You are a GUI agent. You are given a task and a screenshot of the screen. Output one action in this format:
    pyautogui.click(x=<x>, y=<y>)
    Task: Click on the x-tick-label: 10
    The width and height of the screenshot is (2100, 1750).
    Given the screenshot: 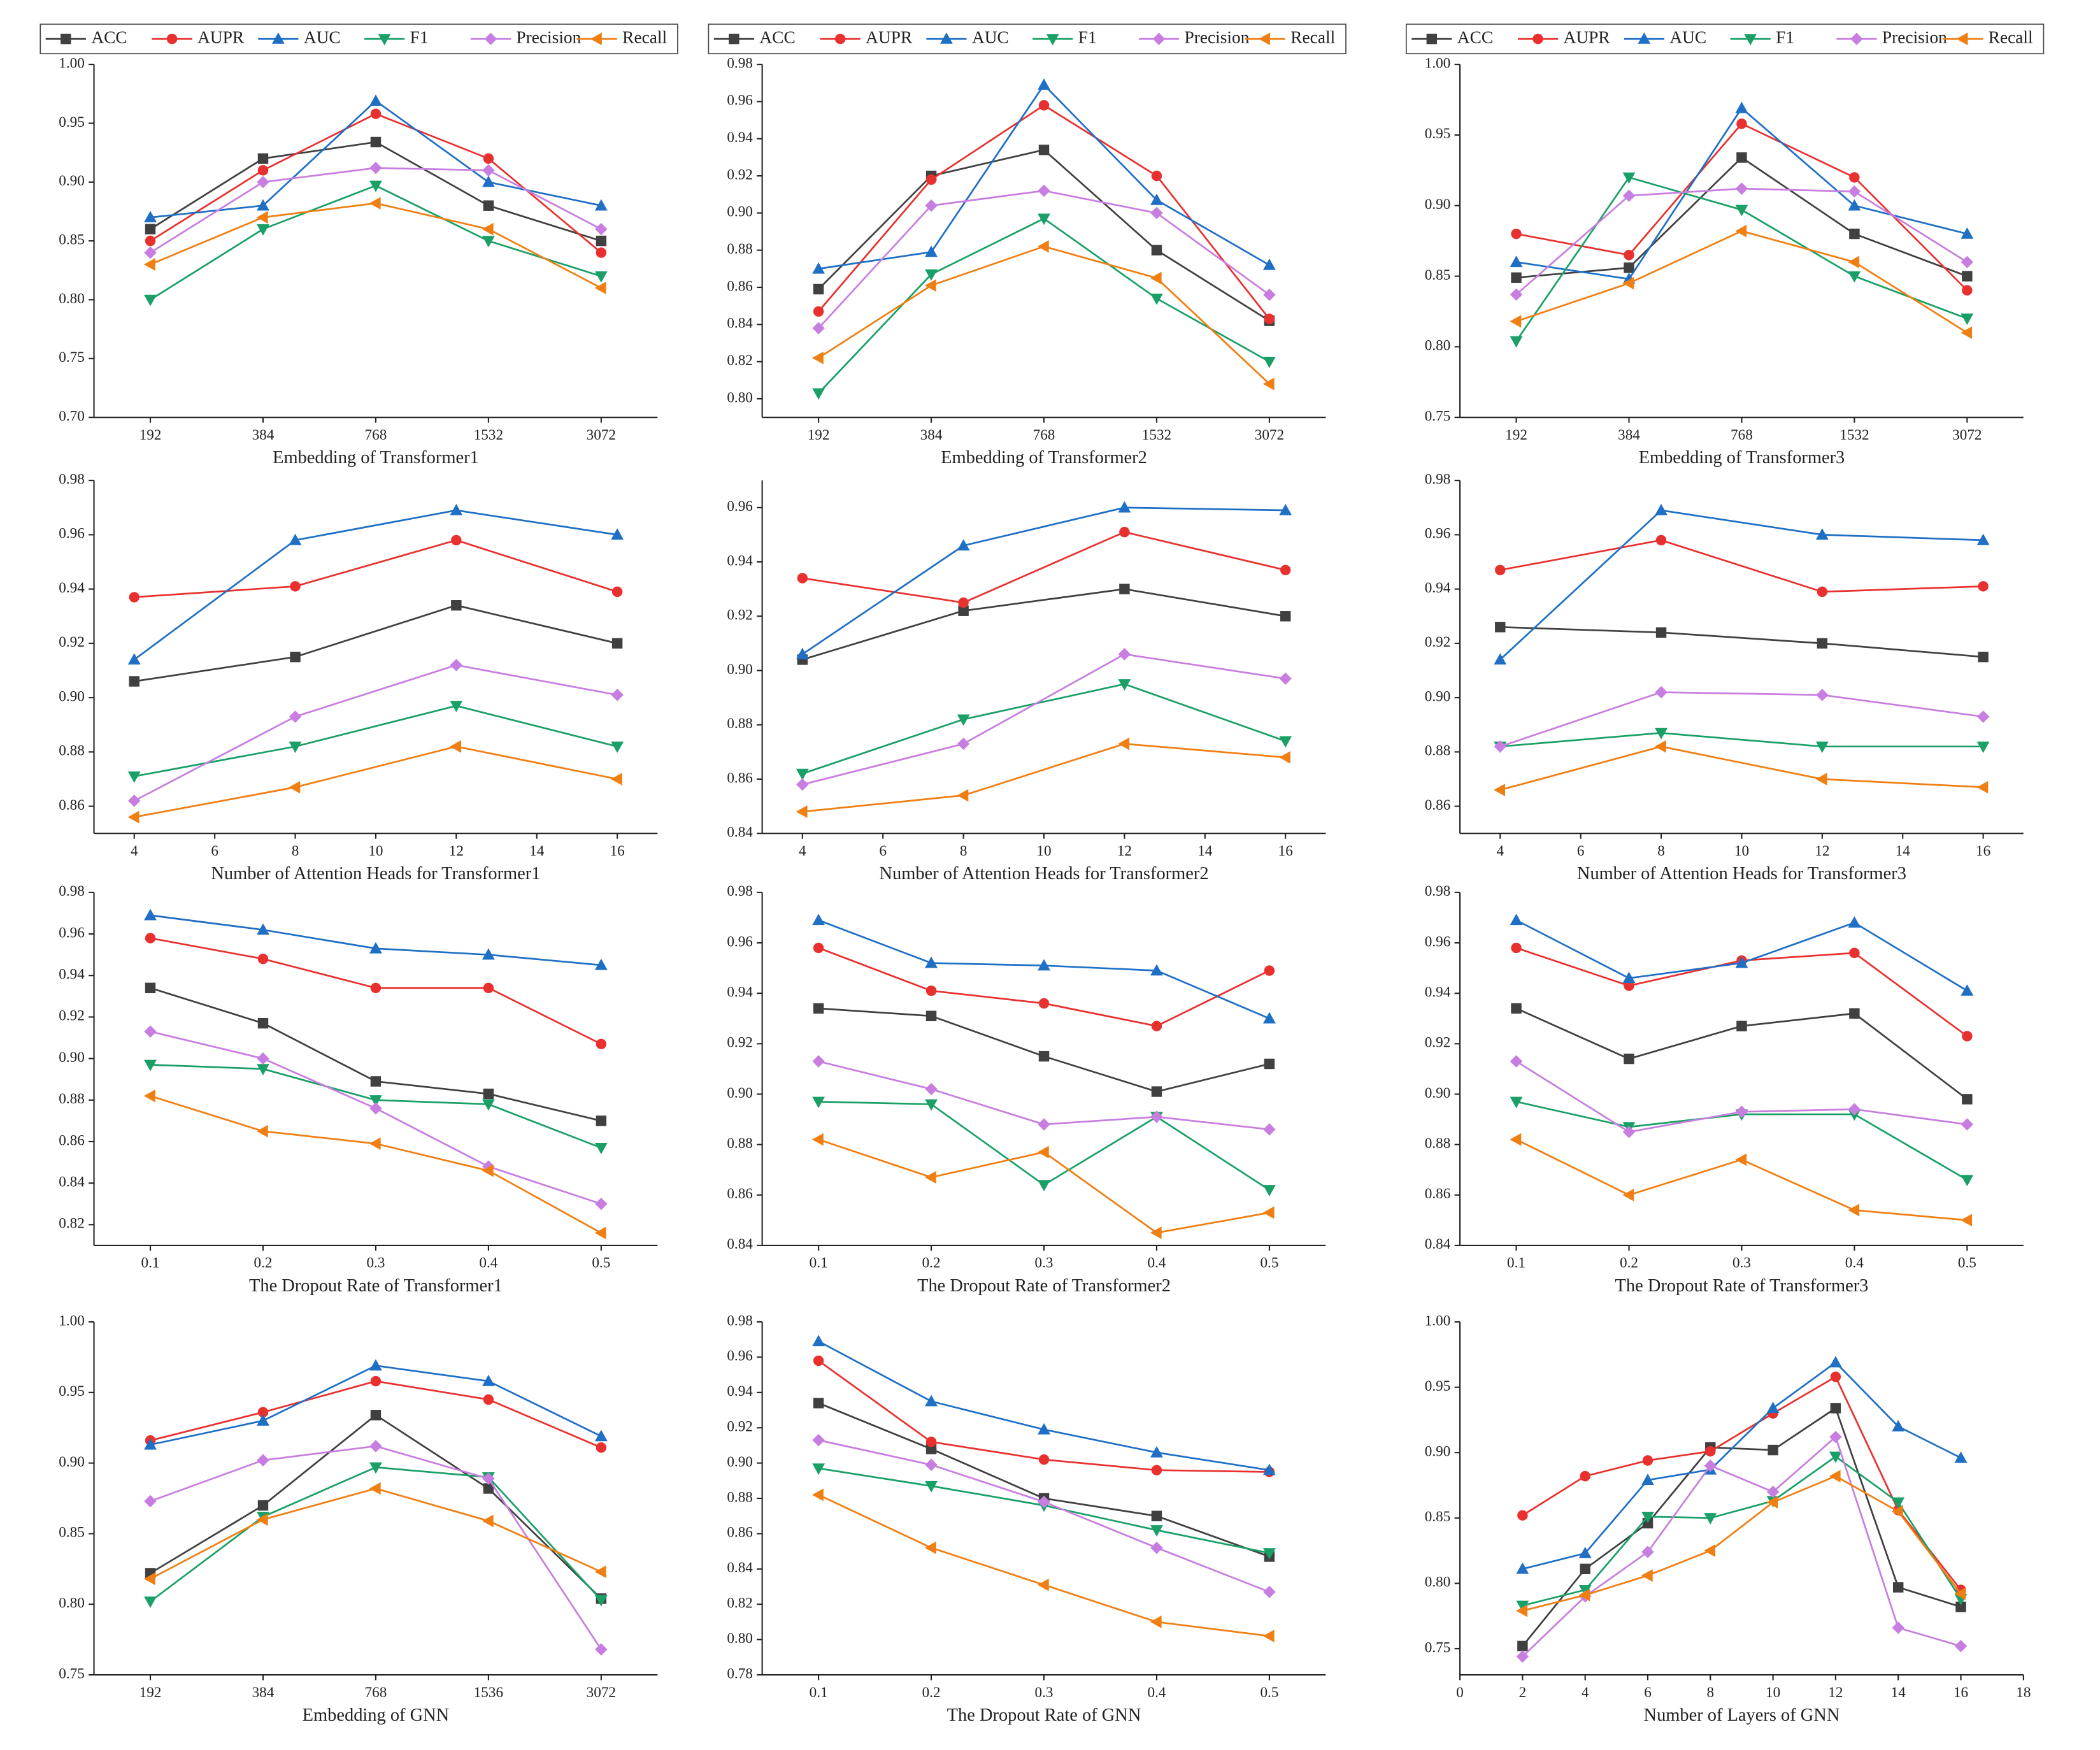 What is the action you would take?
    pyautogui.click(x=1043, y=851)
    